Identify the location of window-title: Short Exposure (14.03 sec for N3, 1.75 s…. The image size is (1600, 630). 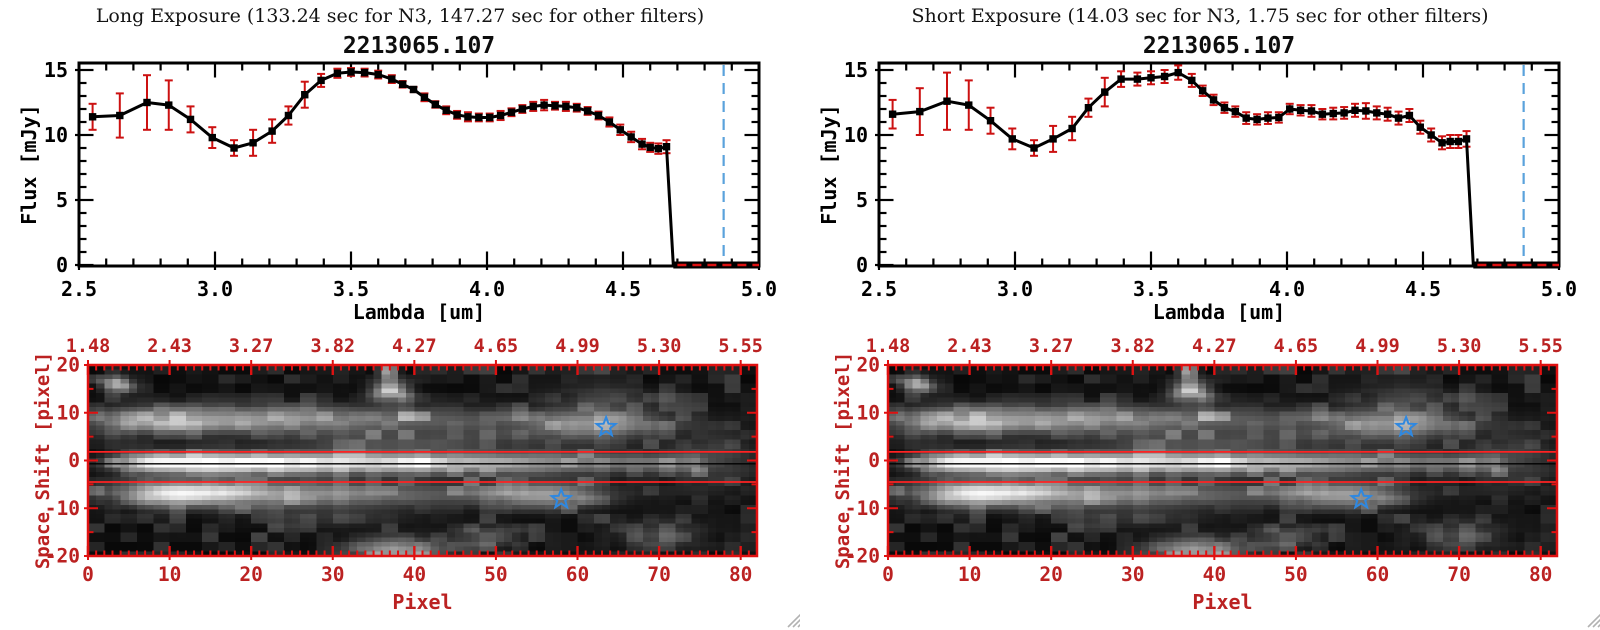
(1200, 16).